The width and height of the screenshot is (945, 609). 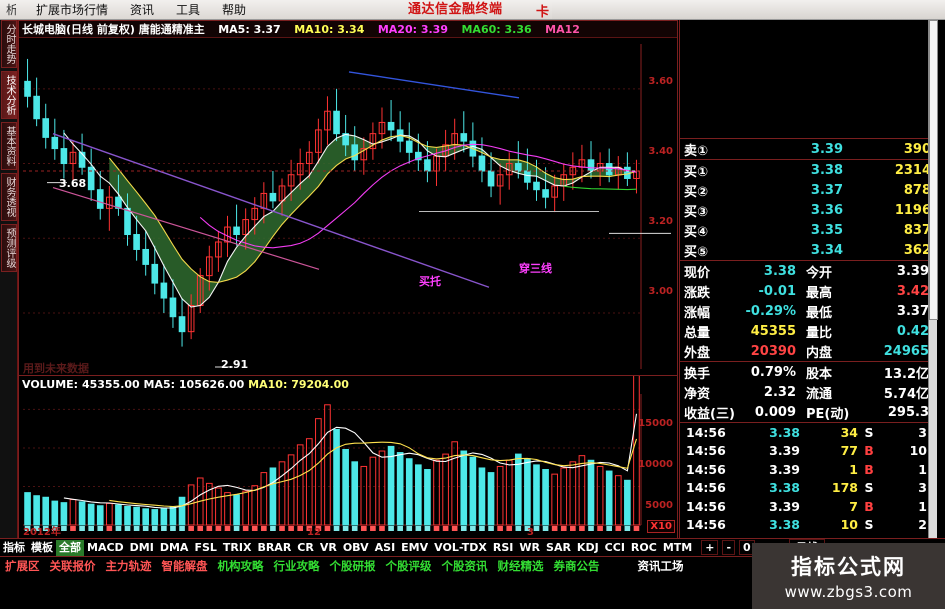 I want to click on toolbar-mtm: MTM, so click(x=677, y=547).